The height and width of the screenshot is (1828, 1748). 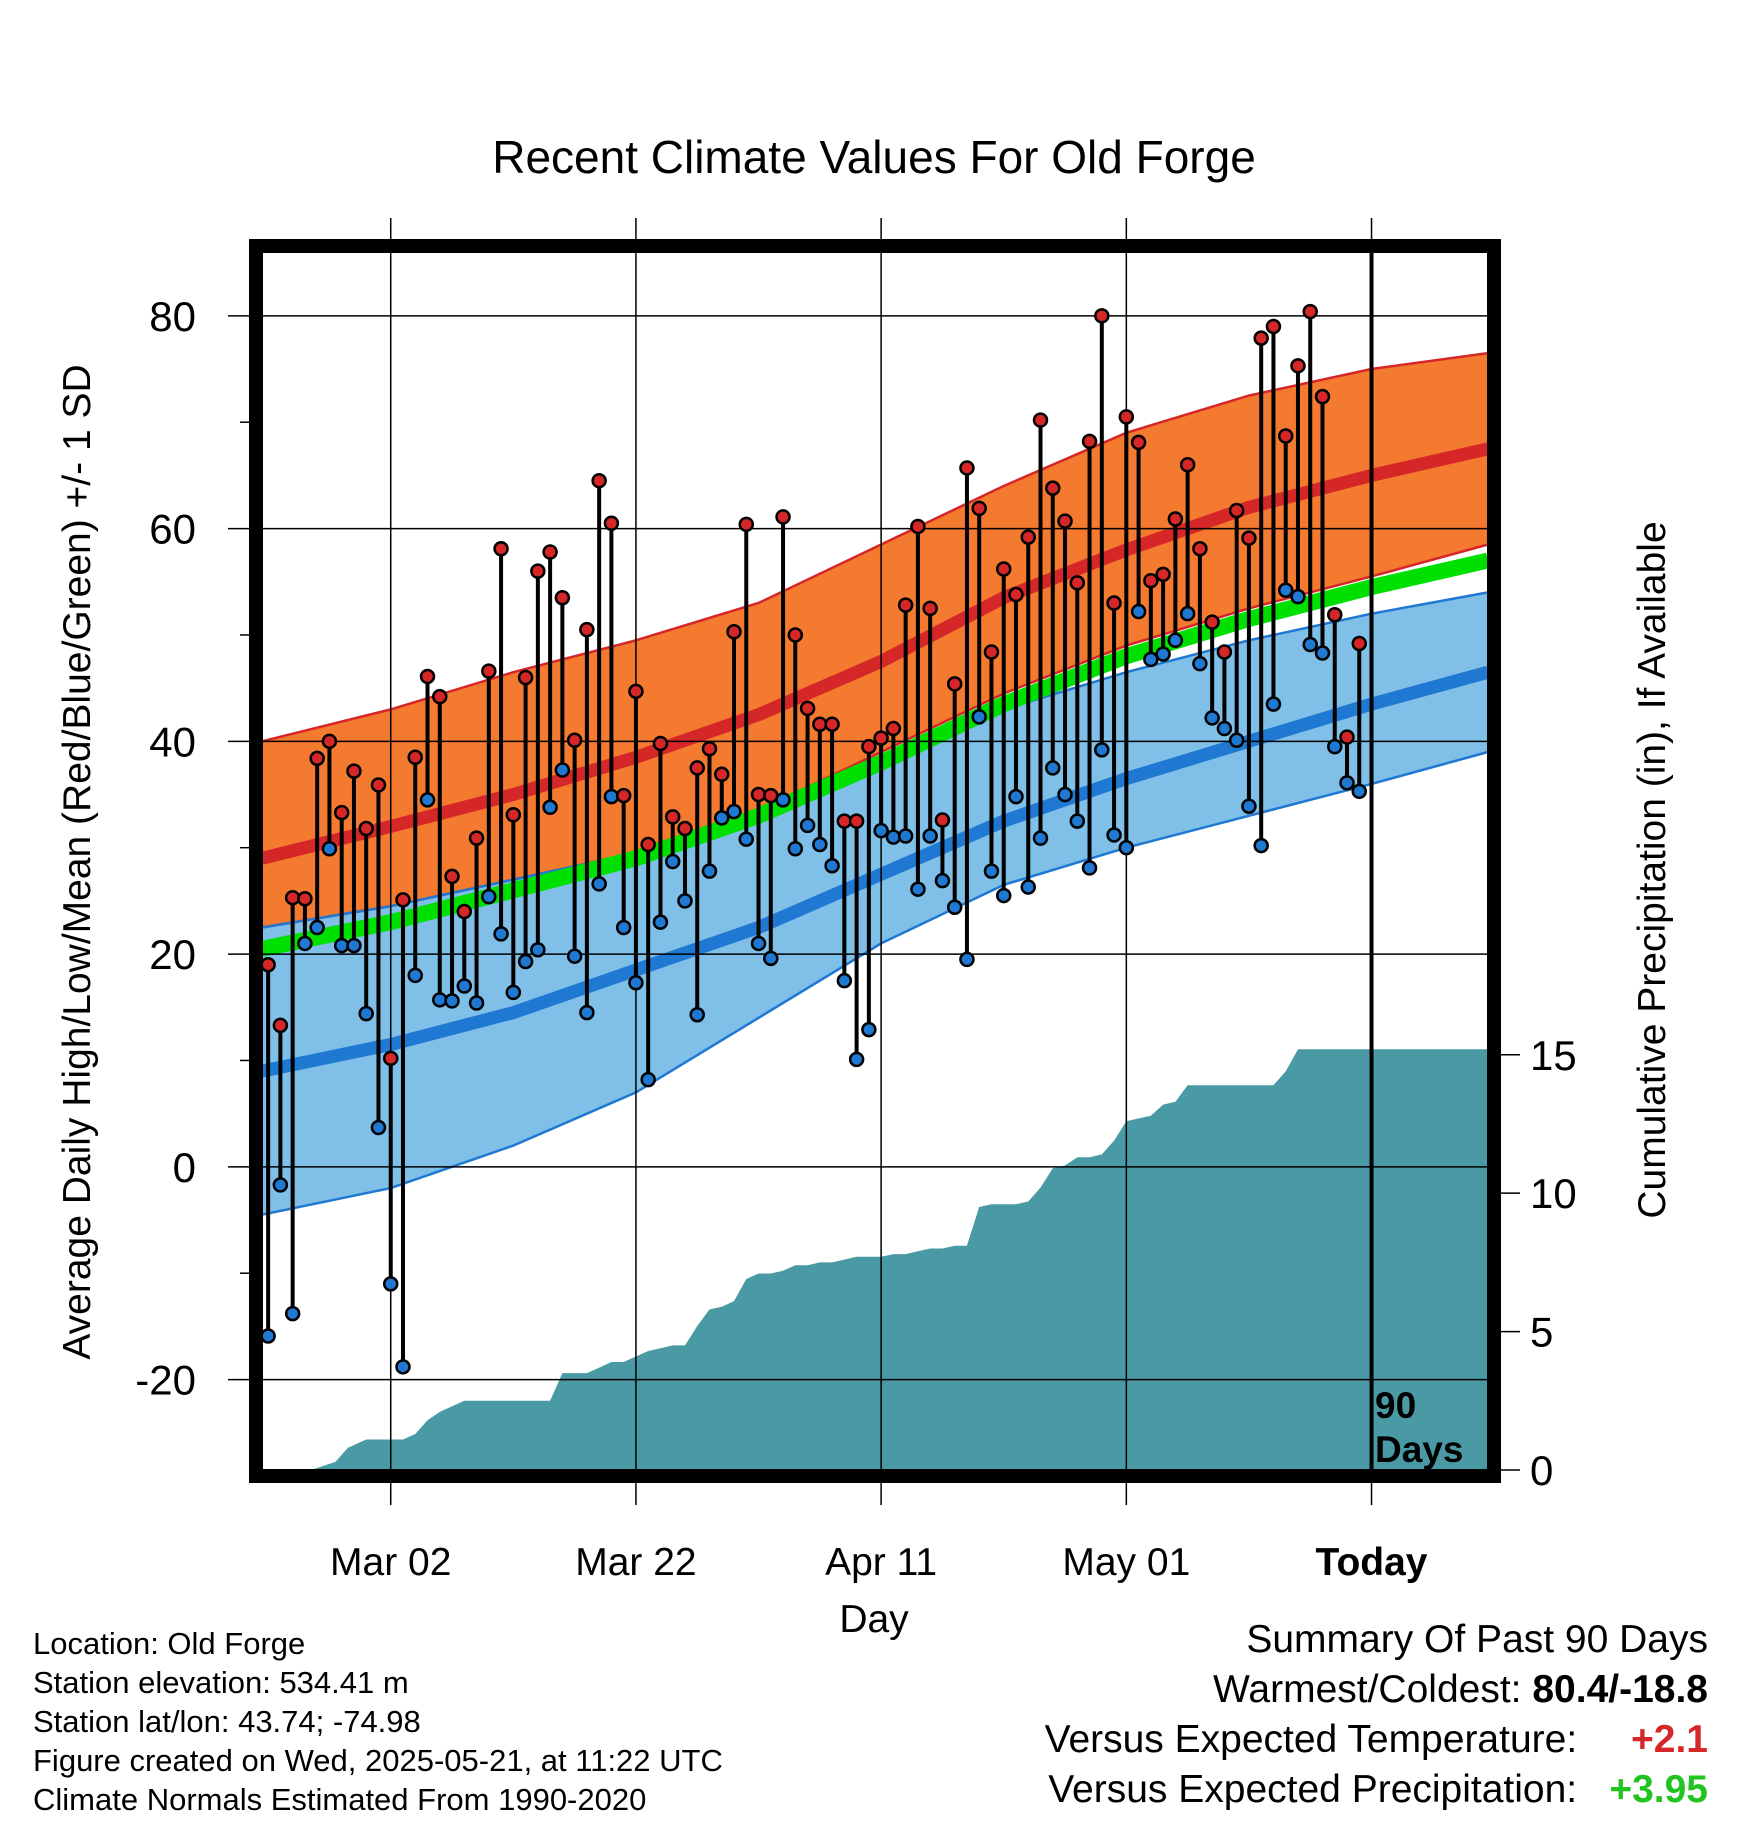 I want to click on temp-label: Versus Expected Temperature:, so click(x=1311, y=1739).